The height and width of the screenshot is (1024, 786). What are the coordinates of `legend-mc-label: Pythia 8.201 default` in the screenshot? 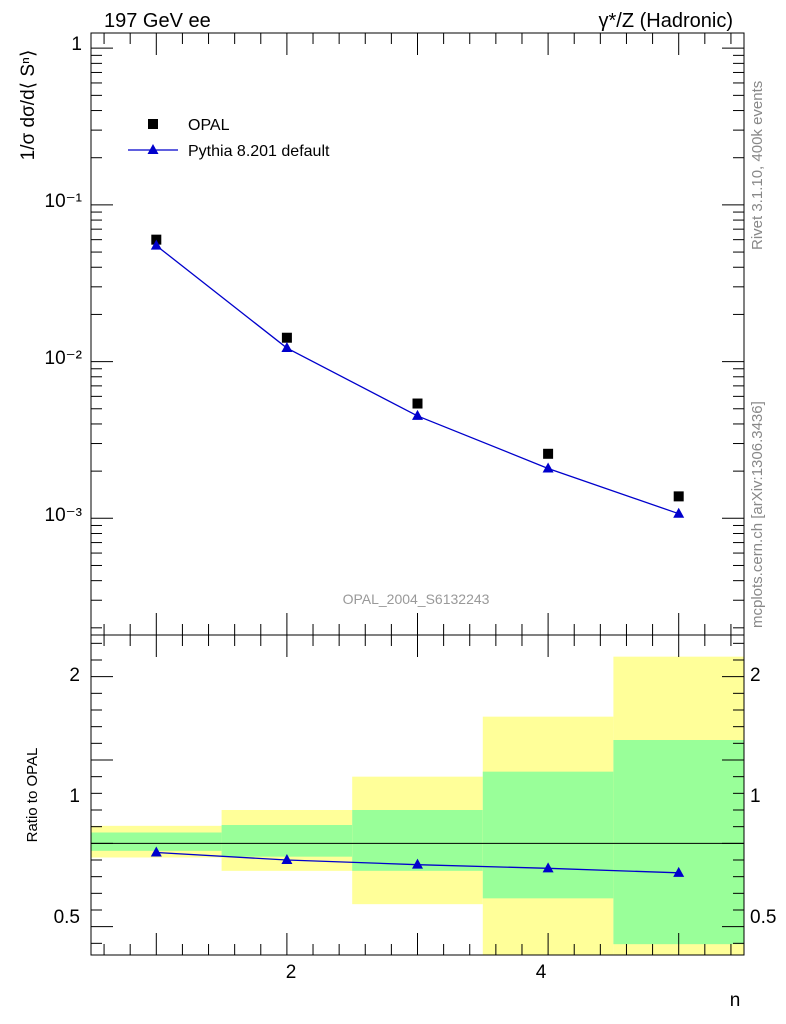 It's located at (259, 151).